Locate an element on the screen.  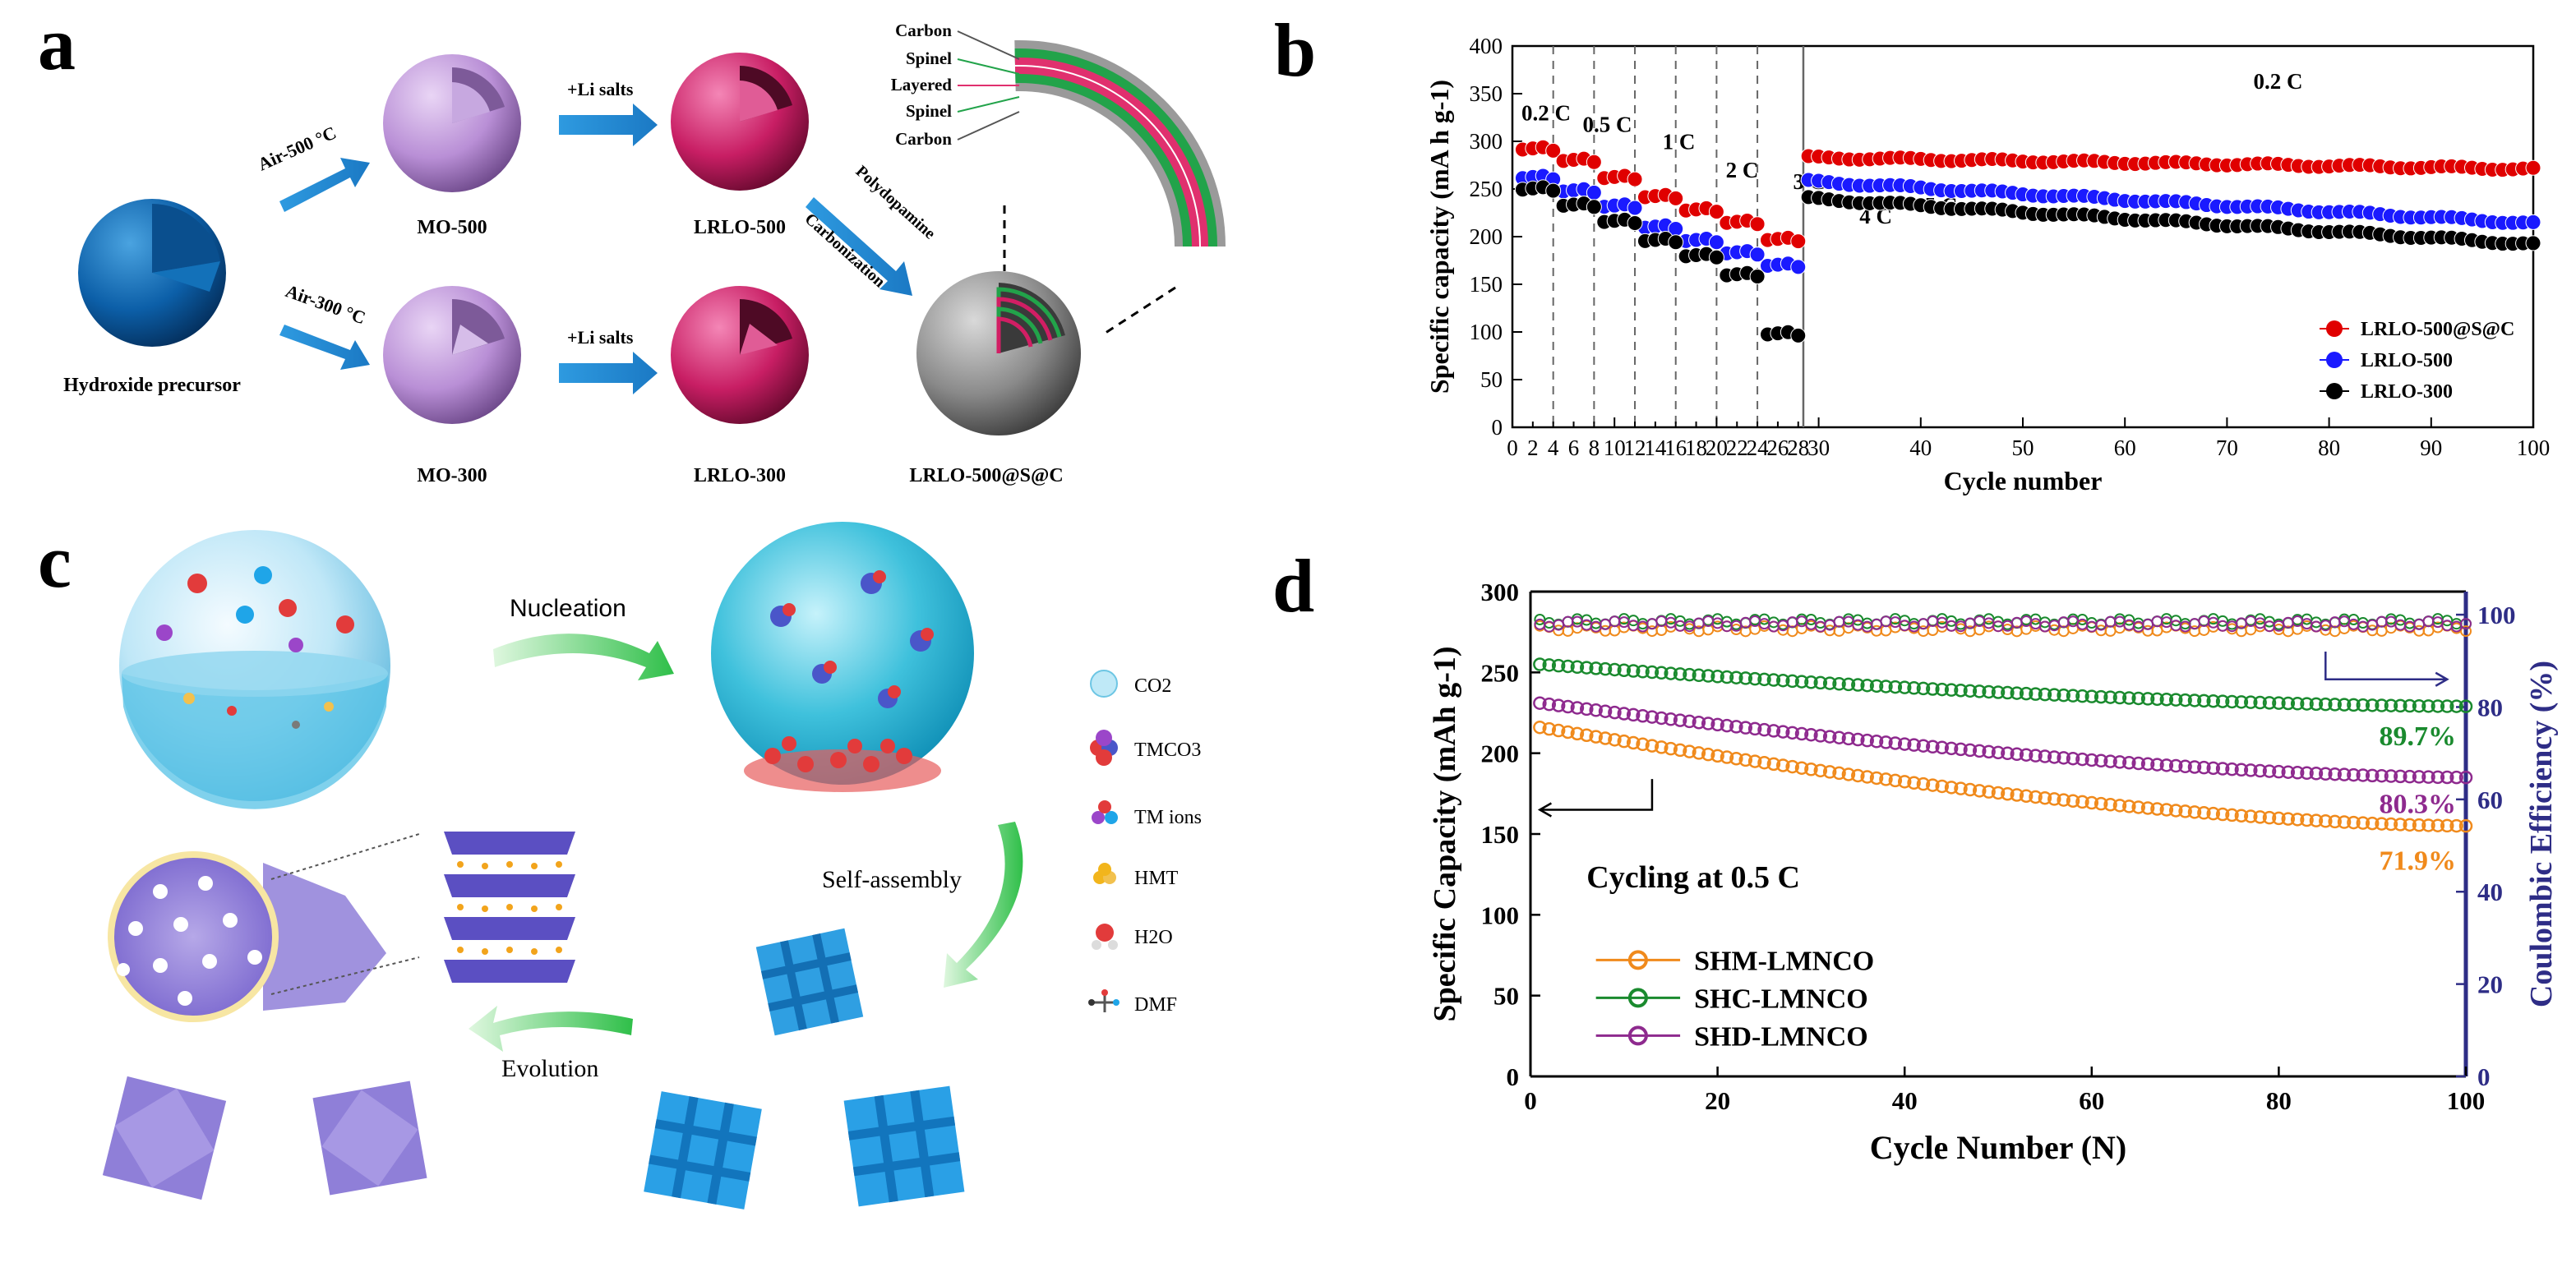
y-tick-label-b-4: 200 is located at coordinates (1487, 236).